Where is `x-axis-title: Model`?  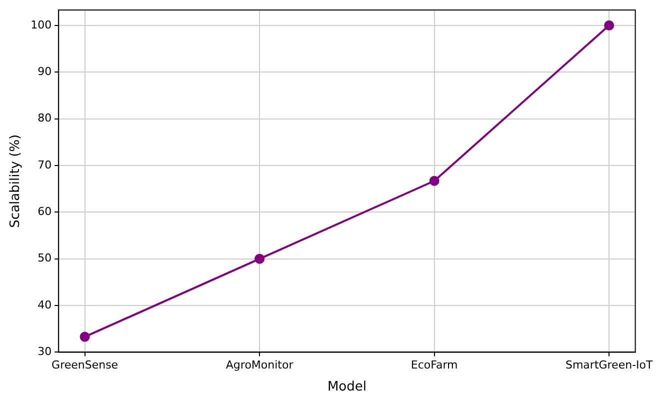 x-axis-title: Model is located at coordinates (346, 387).